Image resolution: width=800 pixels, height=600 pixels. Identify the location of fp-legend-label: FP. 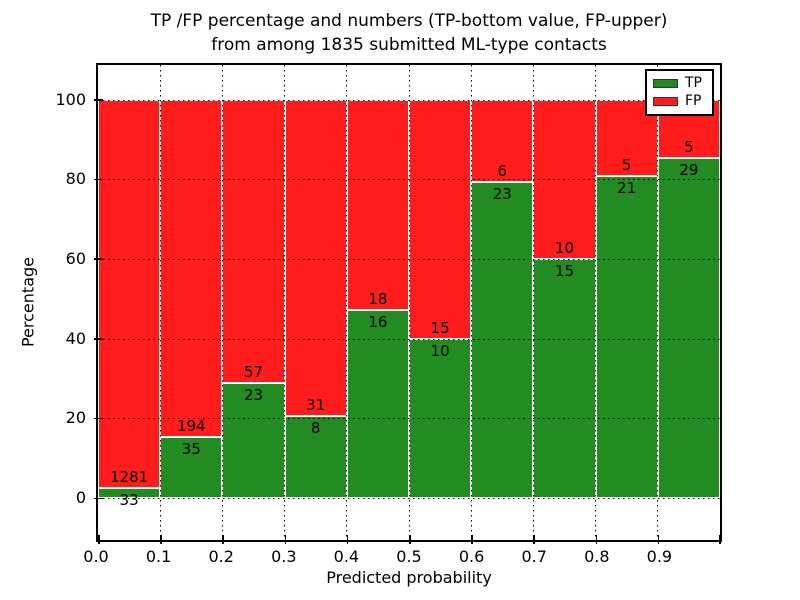
(693, 101).